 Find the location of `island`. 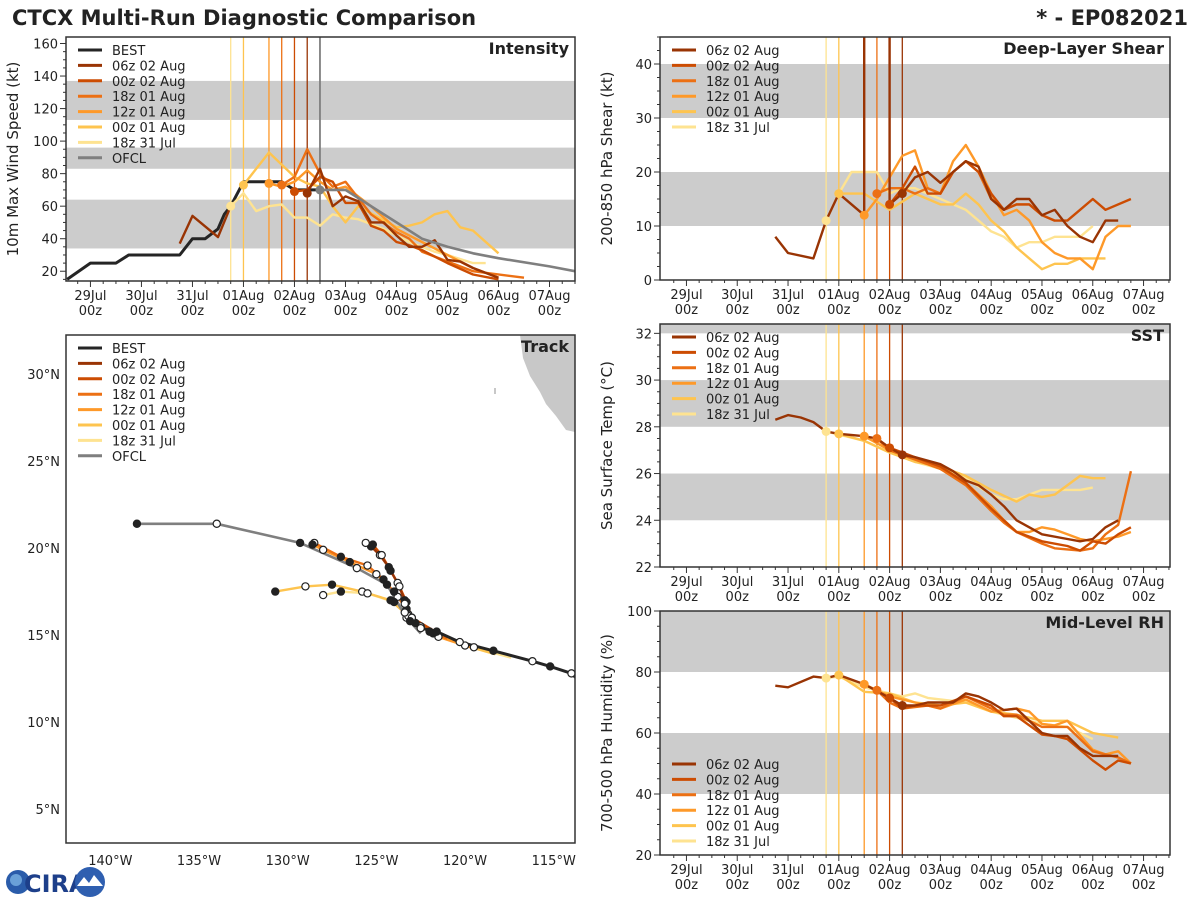

island is located at coordinates (495, 391).